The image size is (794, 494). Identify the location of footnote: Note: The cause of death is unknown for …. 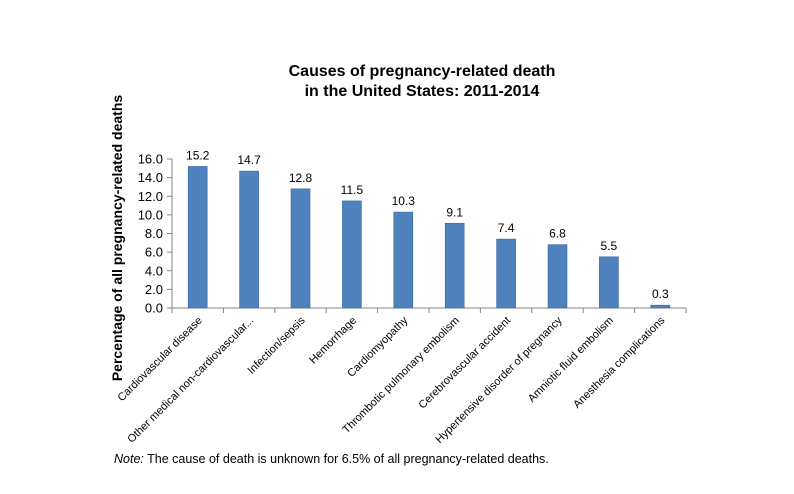
(331, 459).